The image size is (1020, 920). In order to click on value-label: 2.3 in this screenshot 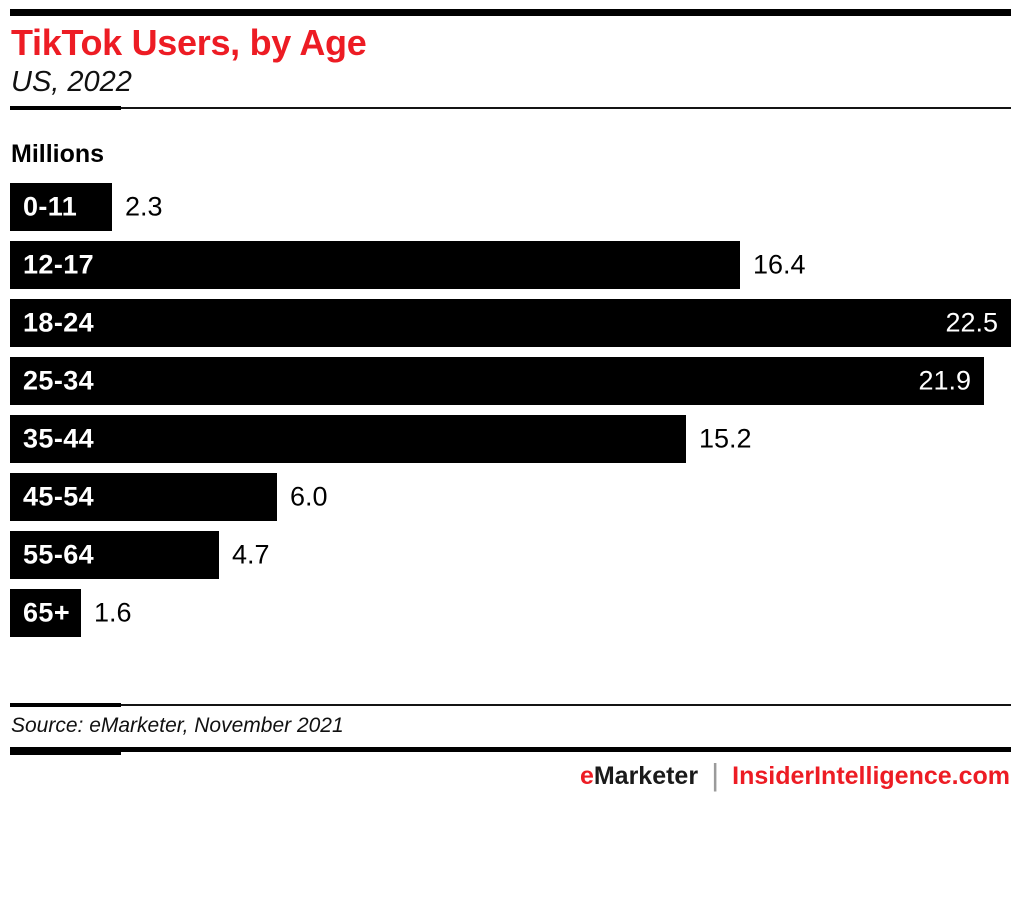, I will do `click(144, 206)`.